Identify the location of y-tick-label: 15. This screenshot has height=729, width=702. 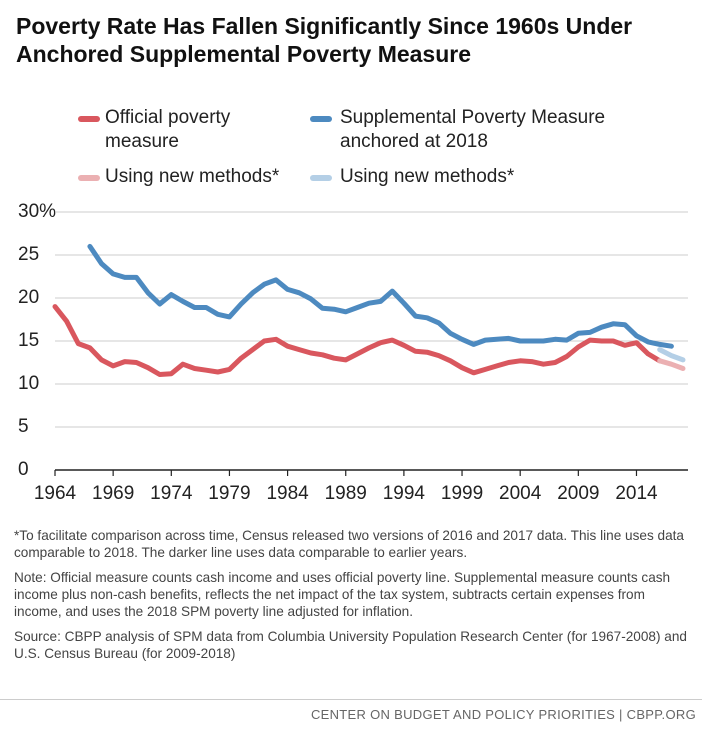
(28, 340).